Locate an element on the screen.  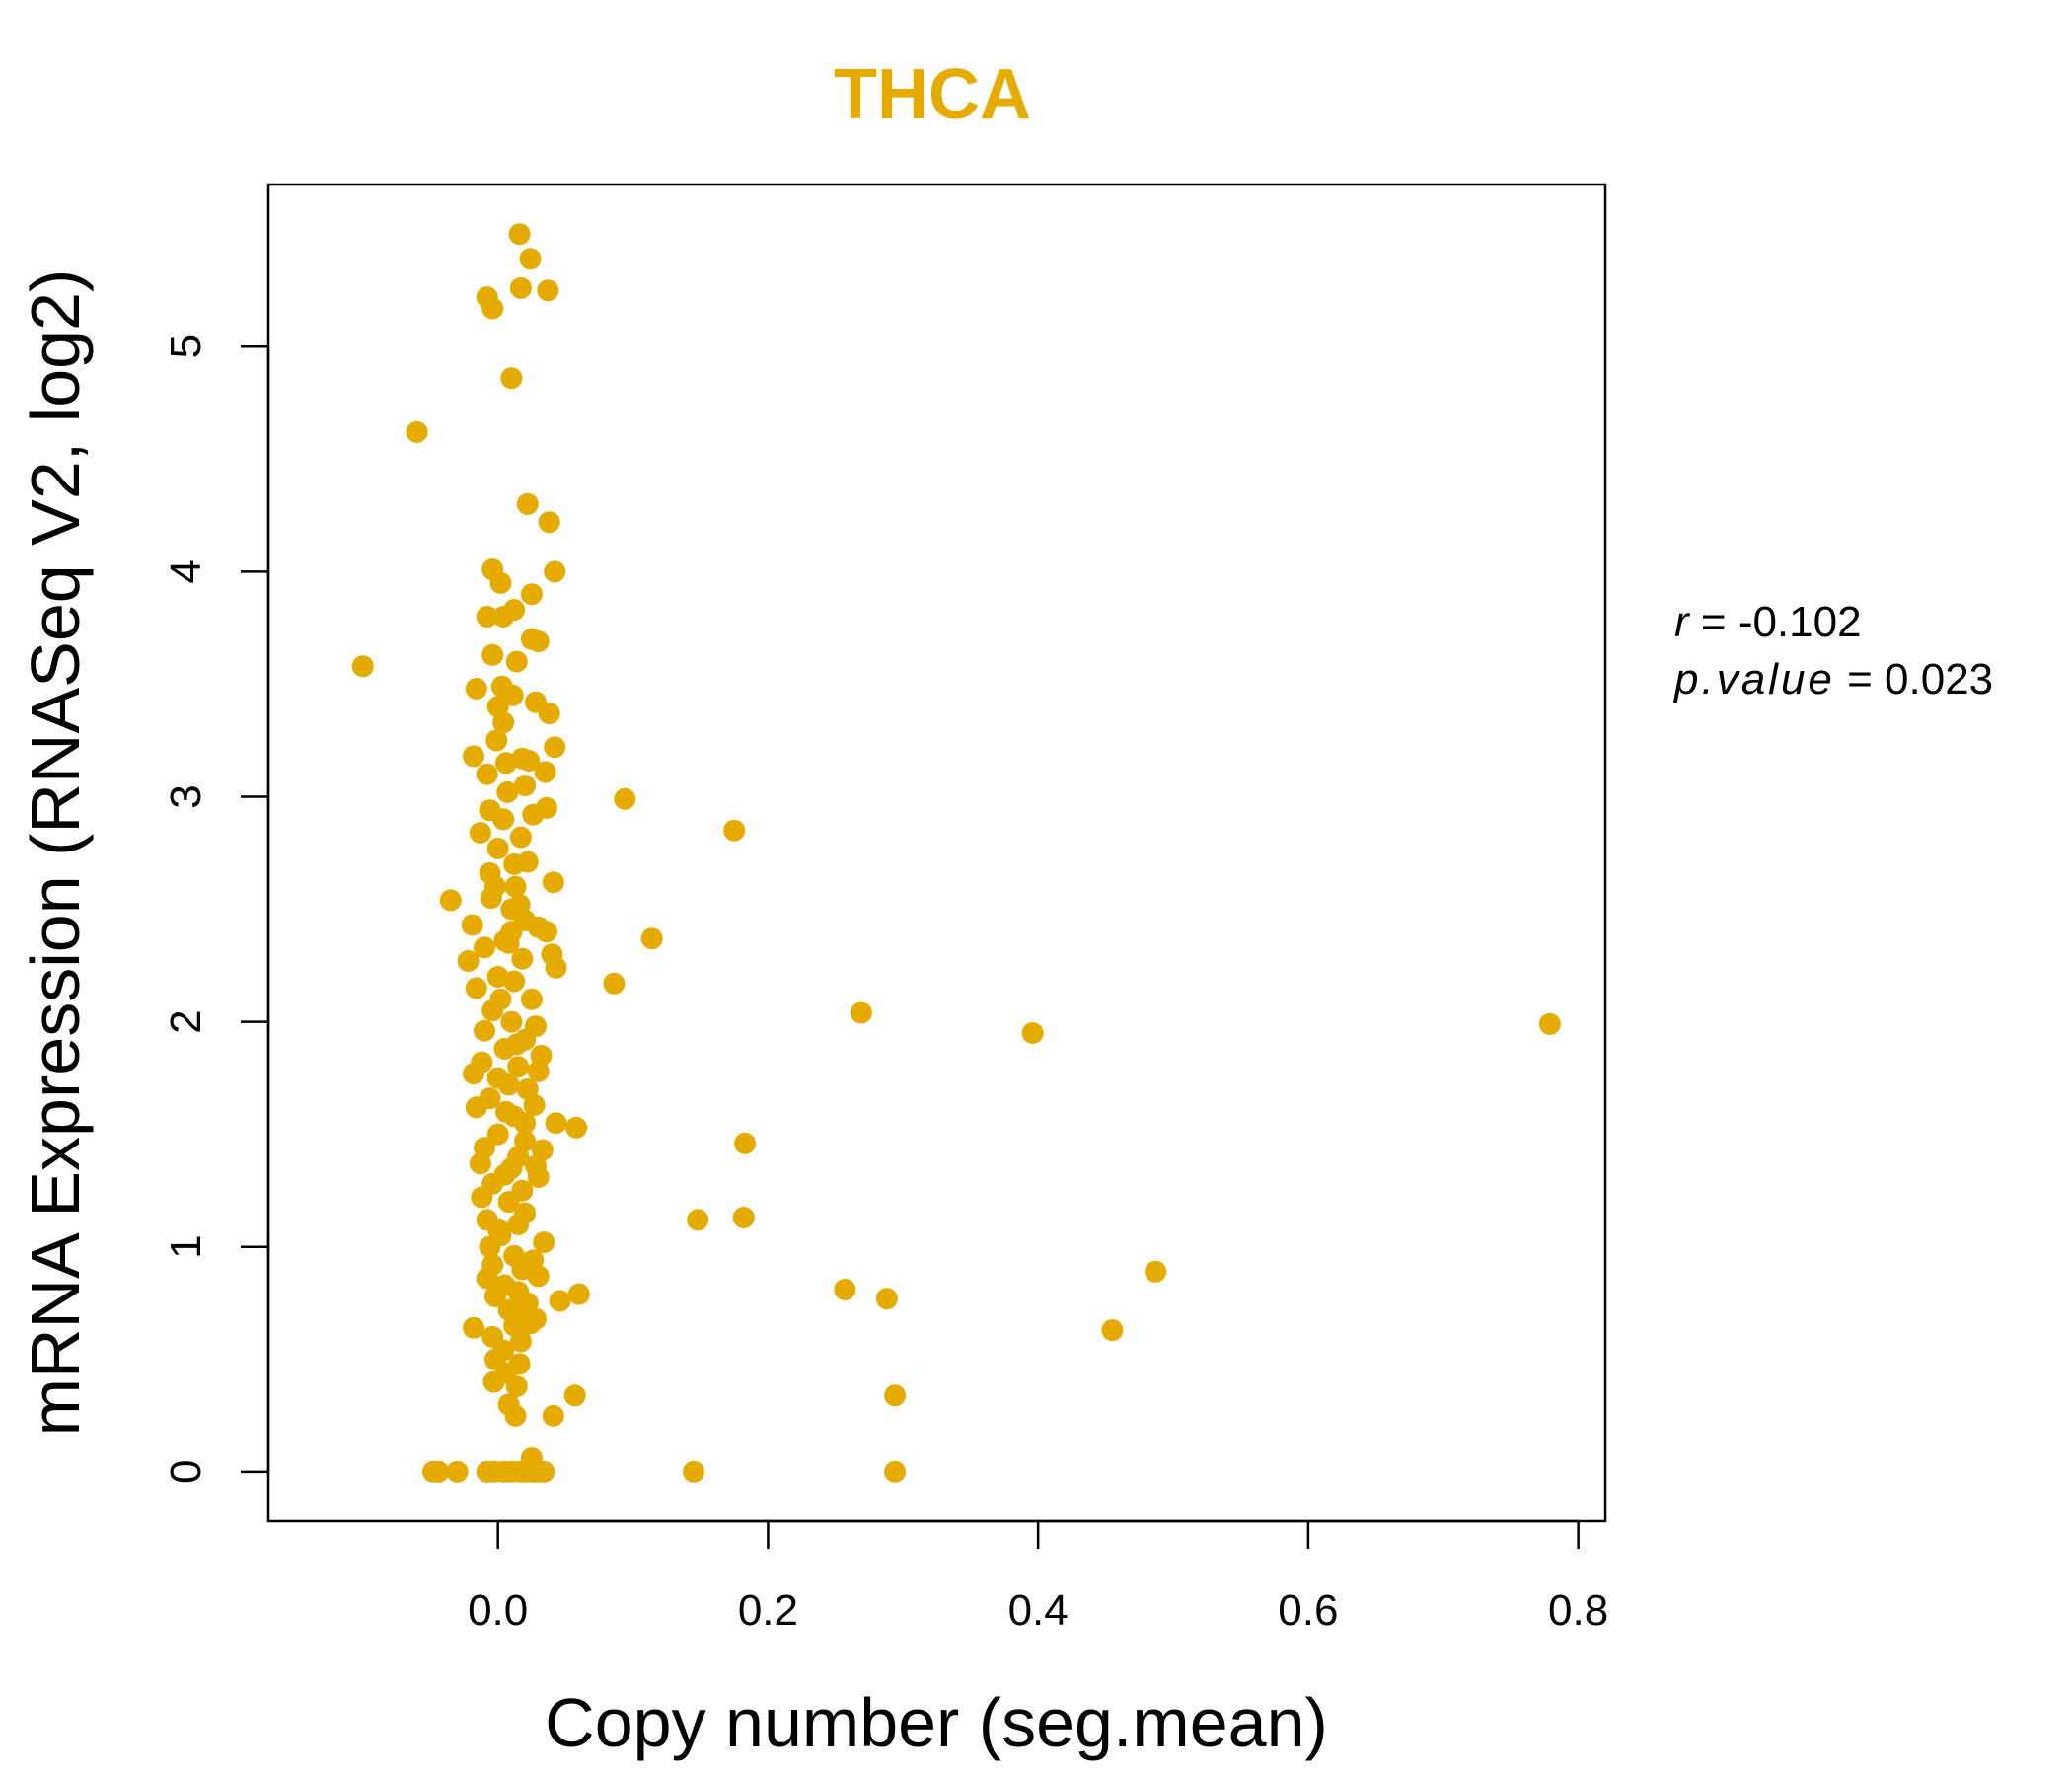
y-axis: 0 1 2 3 4 5 is located at coordinates (216, 909).